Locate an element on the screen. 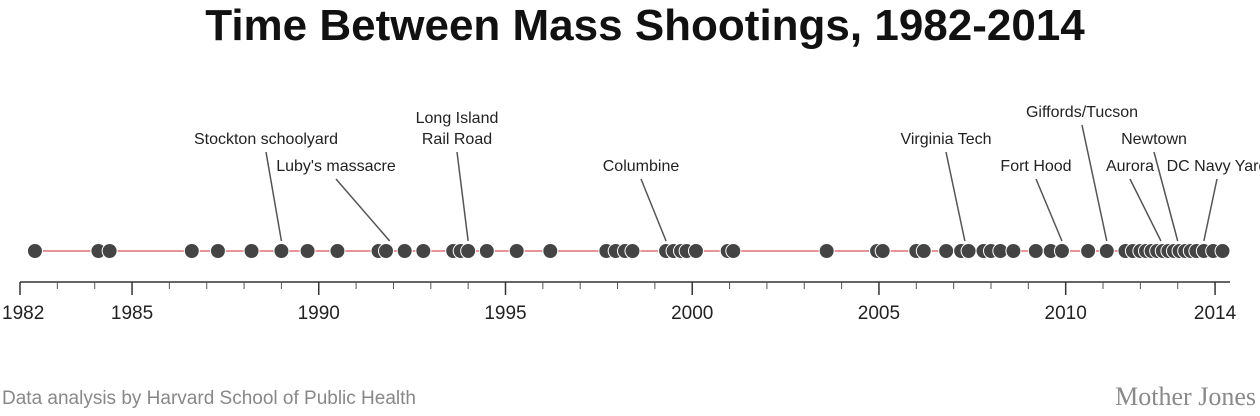  annotation-7: Aurora is located at coordinates (1134, 200).